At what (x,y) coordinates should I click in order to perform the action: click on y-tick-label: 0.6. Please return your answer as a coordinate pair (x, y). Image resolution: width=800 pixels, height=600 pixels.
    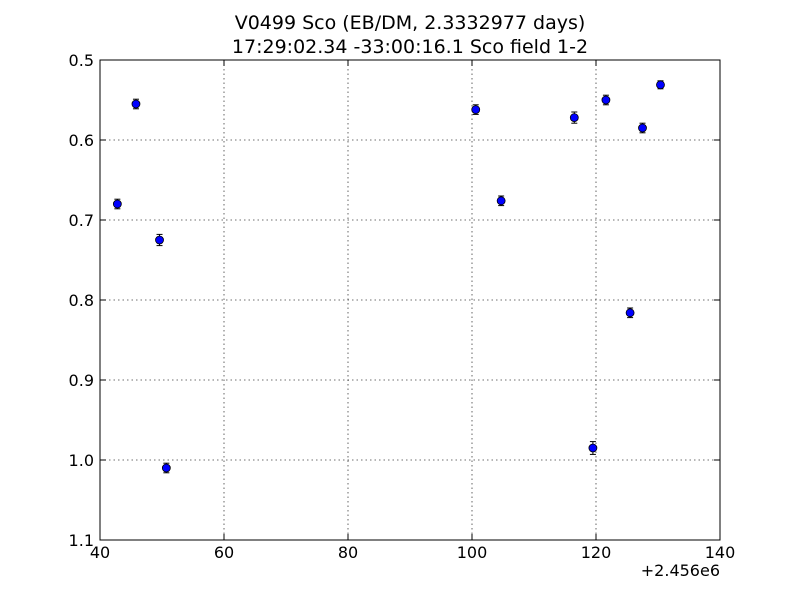
    Looking at the image, I should click on (81, 140).